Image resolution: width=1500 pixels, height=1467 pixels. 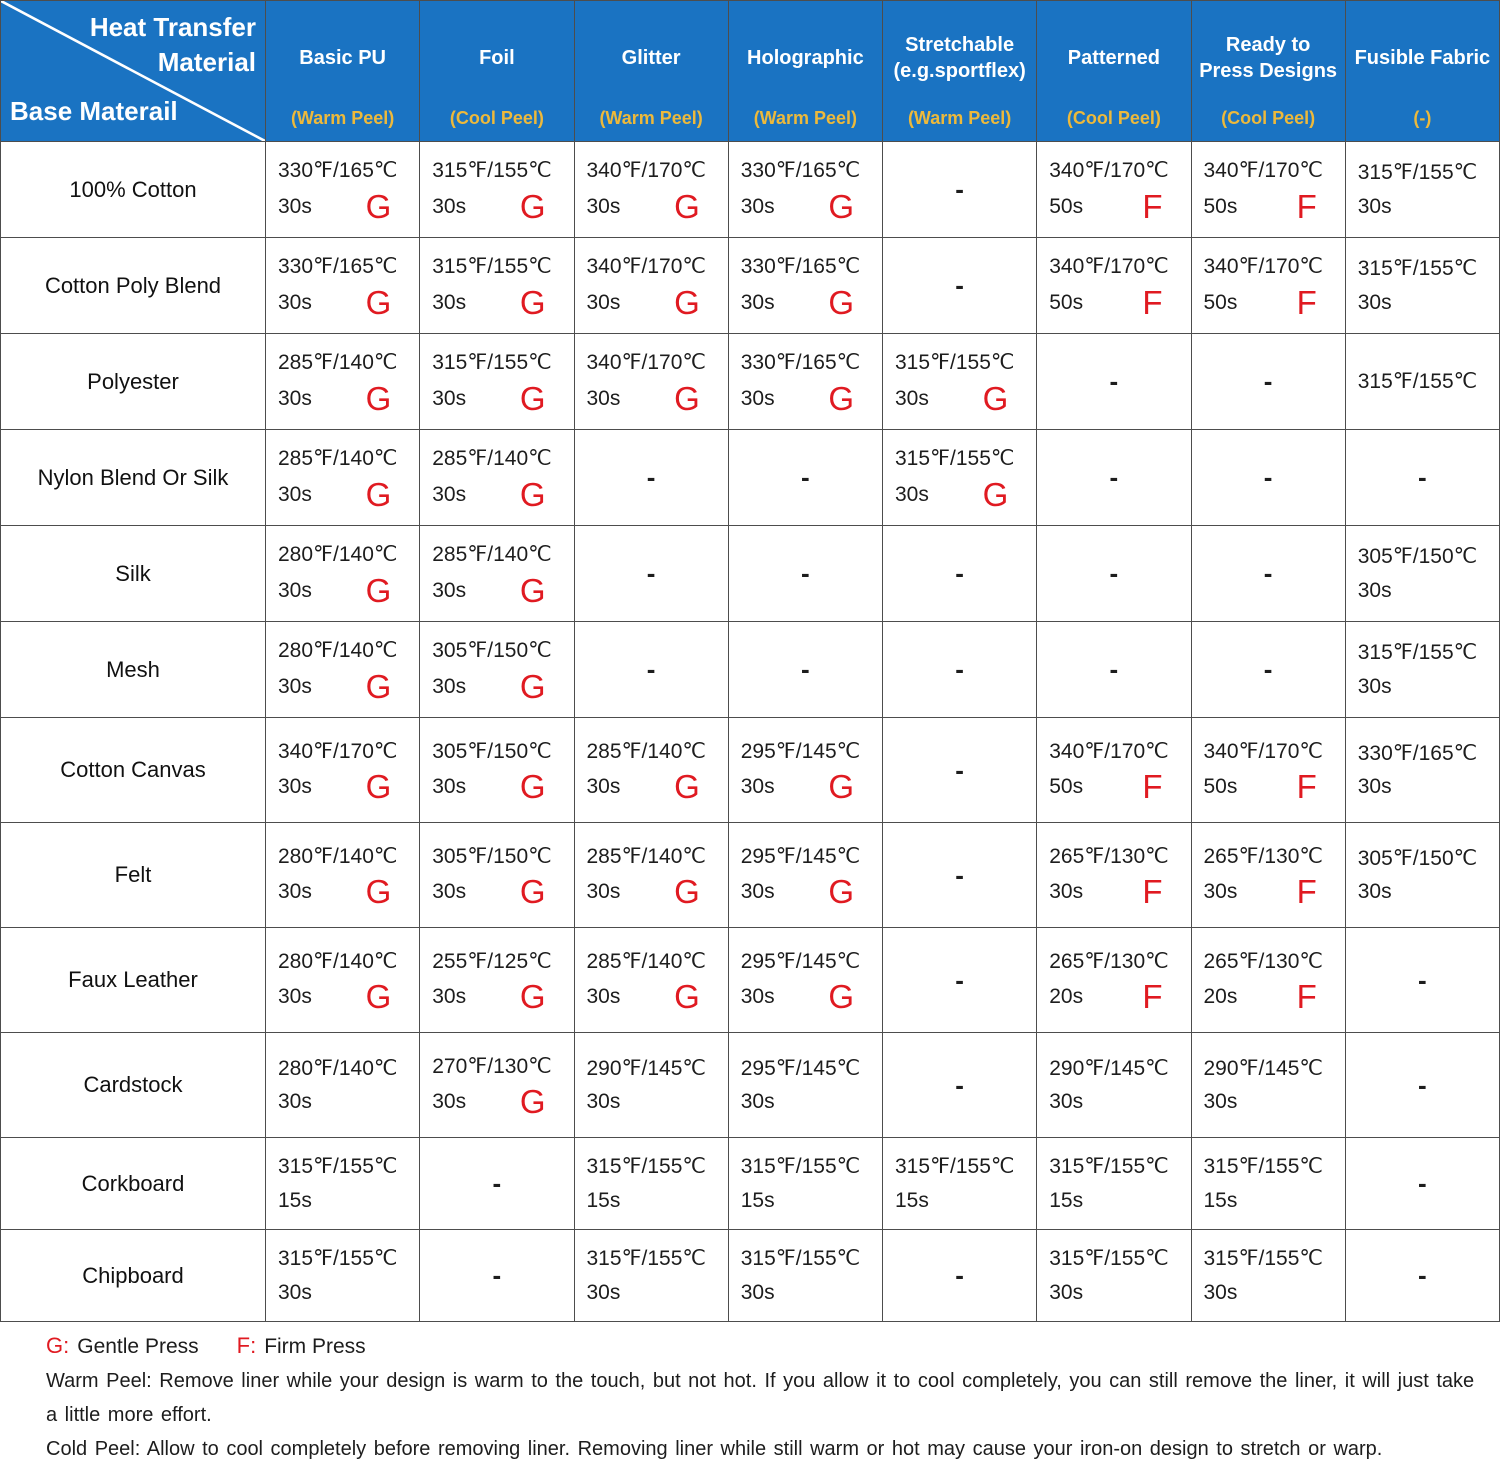 I want to click on cell-temp-setting: 290℉/145℃ 30s, so click(x=1268, y=1085).